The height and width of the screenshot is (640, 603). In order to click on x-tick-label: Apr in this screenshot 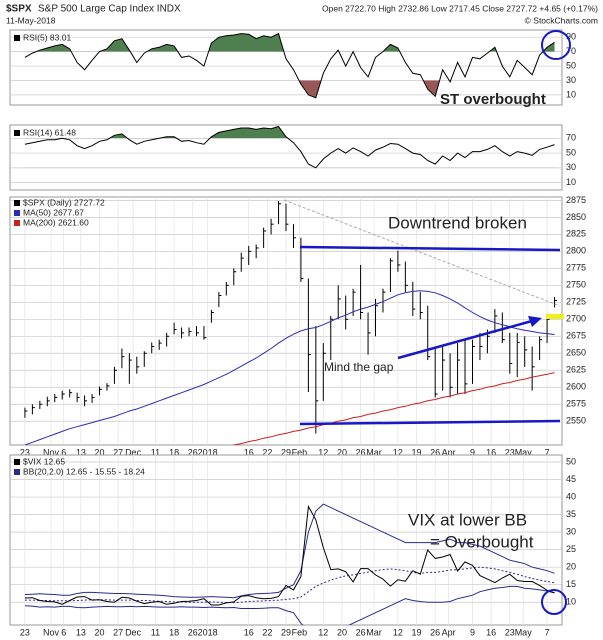, I will do `click(449, 452)`.